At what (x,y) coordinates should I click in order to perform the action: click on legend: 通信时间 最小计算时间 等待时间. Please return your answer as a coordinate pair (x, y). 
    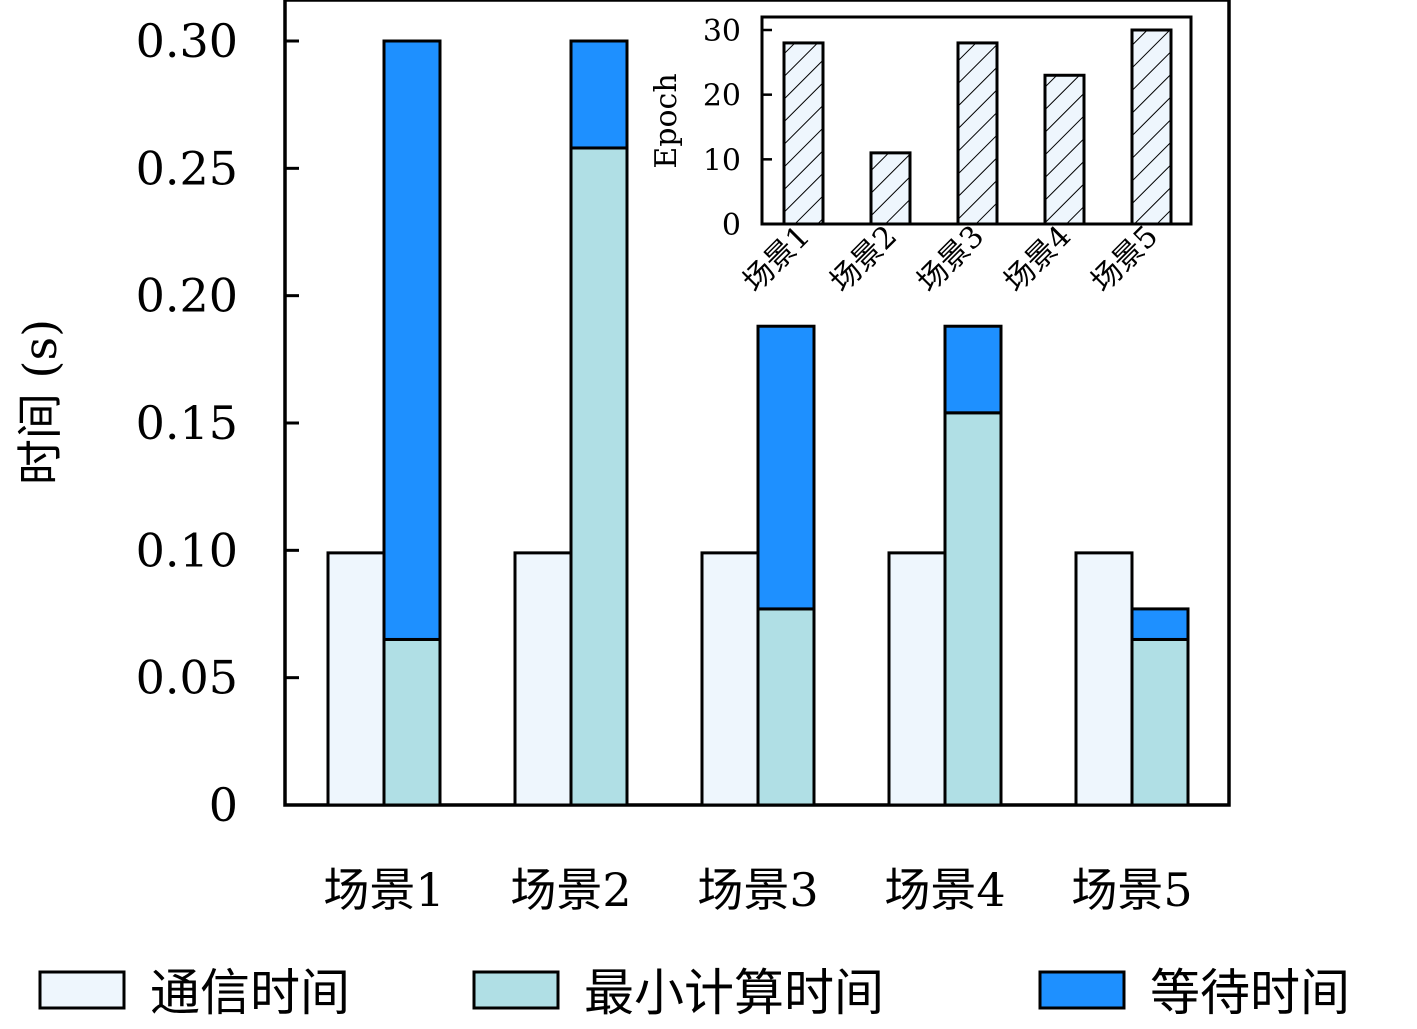
    Looking at the image, I should click on (694, 993).